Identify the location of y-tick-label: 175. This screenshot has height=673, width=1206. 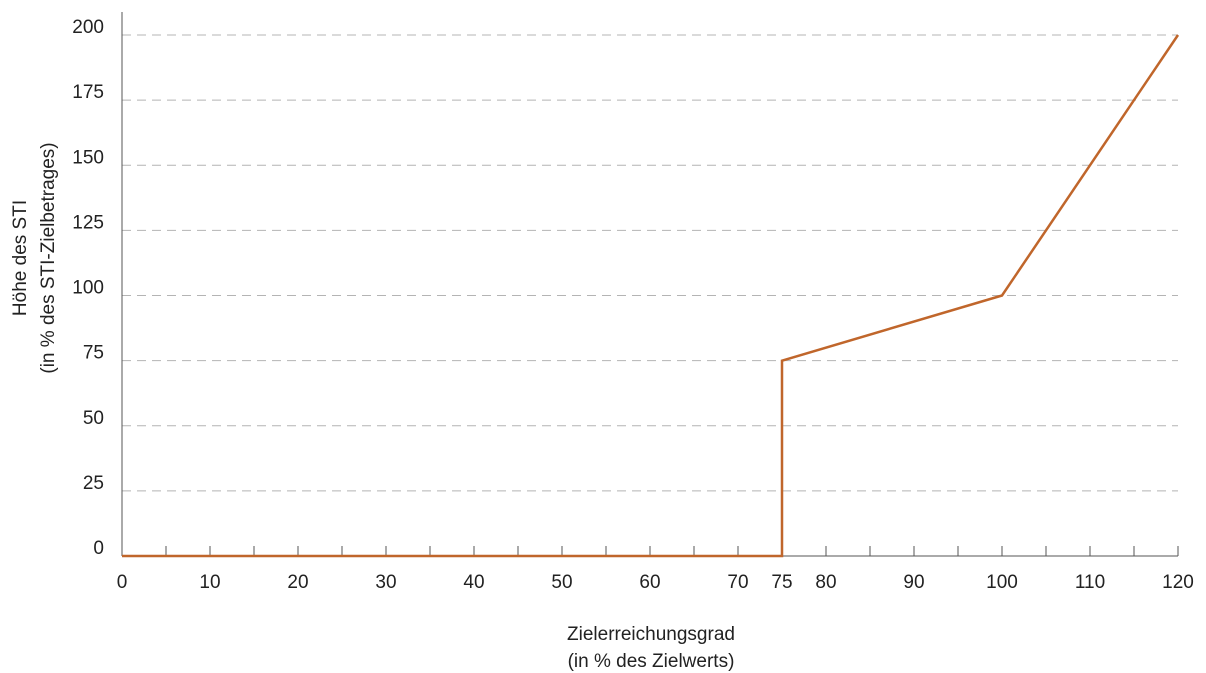
(88, 92).